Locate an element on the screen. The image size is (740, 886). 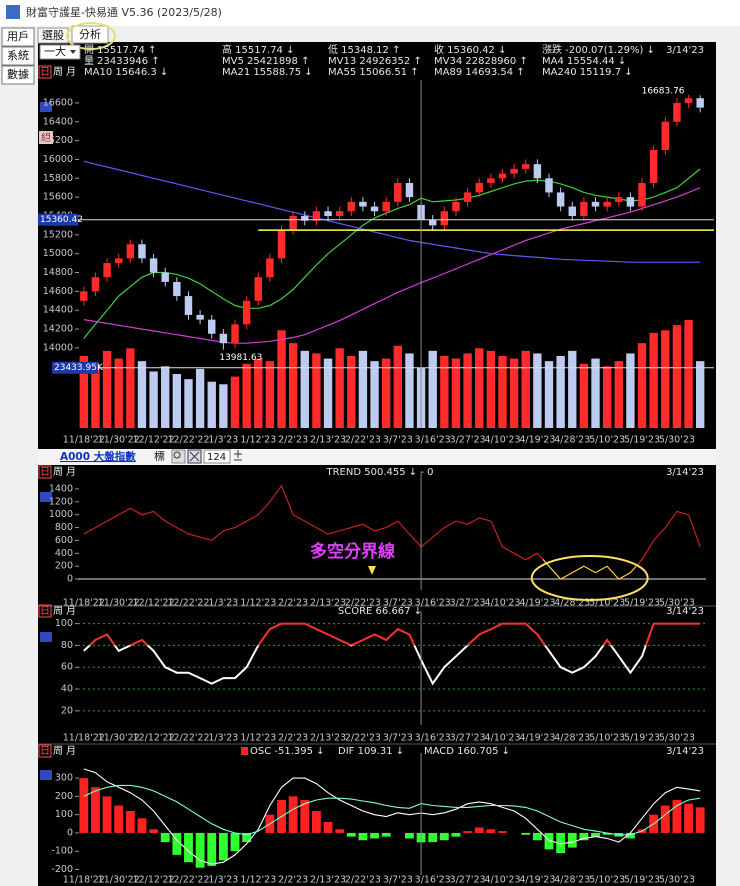
y-tick-label: 15600 is located at coordinates (58, 197).